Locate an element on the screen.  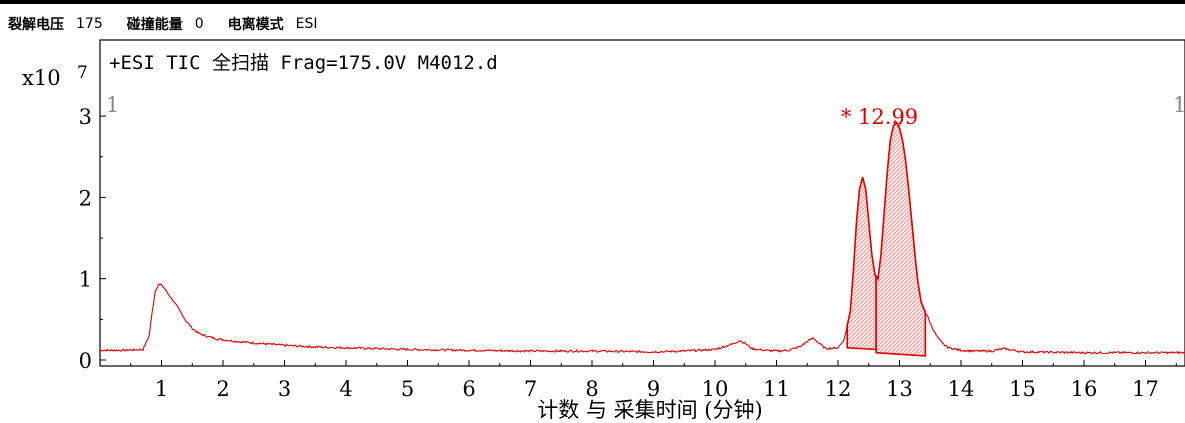
voltage-label: 裂解电压 is located at coordinates (36, 25).